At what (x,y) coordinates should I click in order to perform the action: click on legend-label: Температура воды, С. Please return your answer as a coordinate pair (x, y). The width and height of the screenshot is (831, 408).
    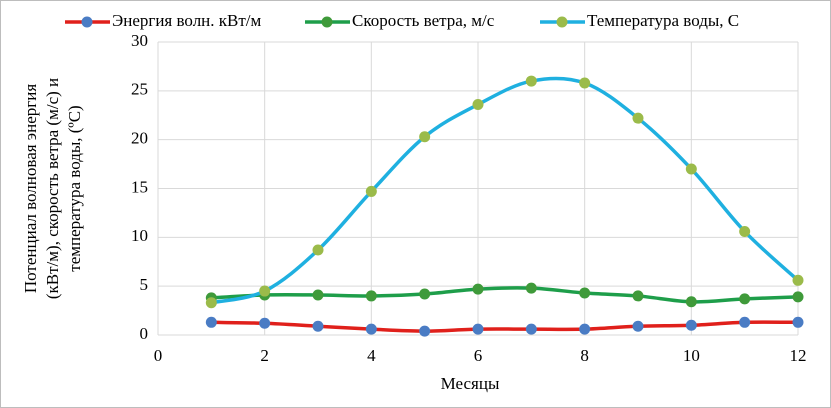
    Looking at the image, I should click on (663, 20).